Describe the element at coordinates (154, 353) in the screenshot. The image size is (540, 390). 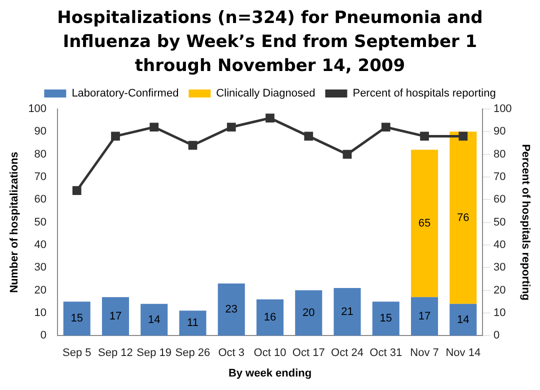
I see `x-tick-label: Sep 19` at that location.